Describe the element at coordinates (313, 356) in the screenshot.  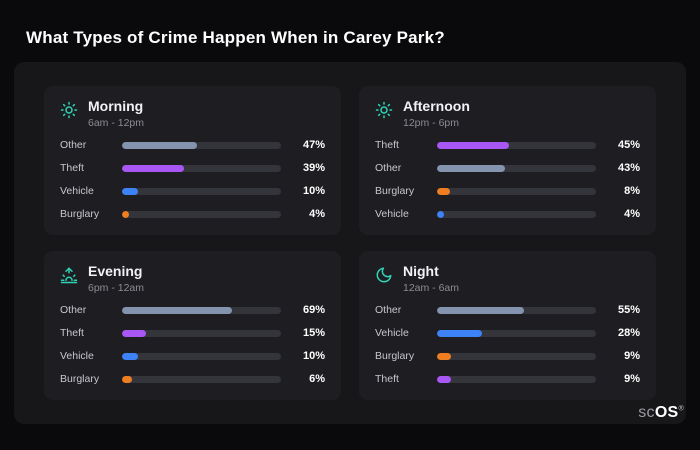
I see `percent-value: 10%` at that location.